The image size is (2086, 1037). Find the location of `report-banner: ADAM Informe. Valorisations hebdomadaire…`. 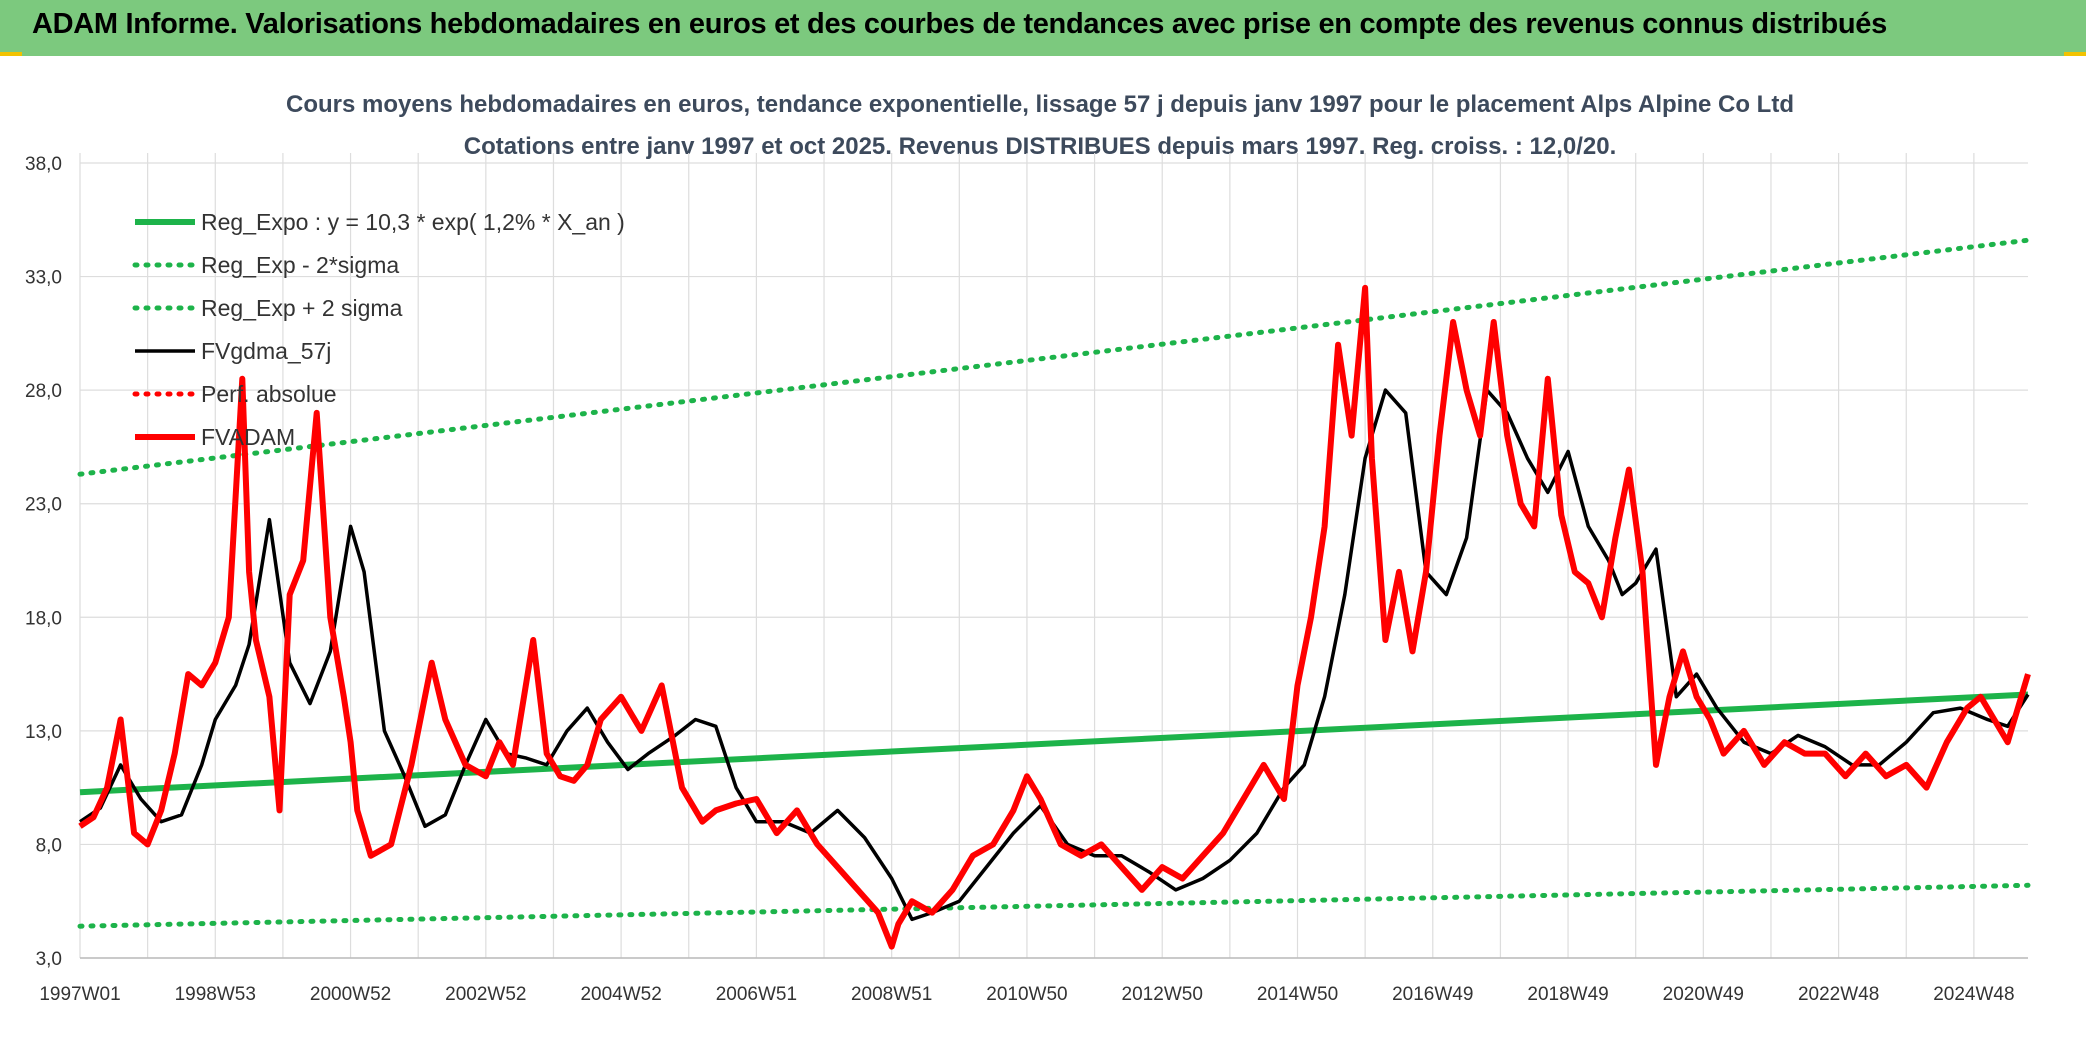

report-banner: ADAM Informe. Valorisations hebdomadaire… is located at coordinates (1043, 28).